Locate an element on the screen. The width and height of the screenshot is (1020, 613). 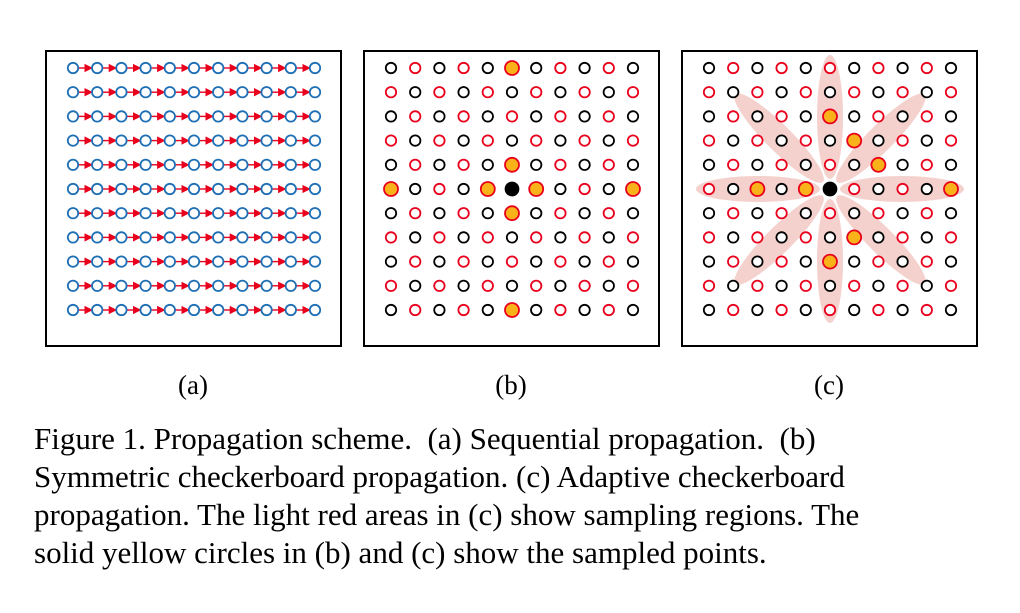
panel-symmetric-checkerboard is located at coordinates (511, 198).